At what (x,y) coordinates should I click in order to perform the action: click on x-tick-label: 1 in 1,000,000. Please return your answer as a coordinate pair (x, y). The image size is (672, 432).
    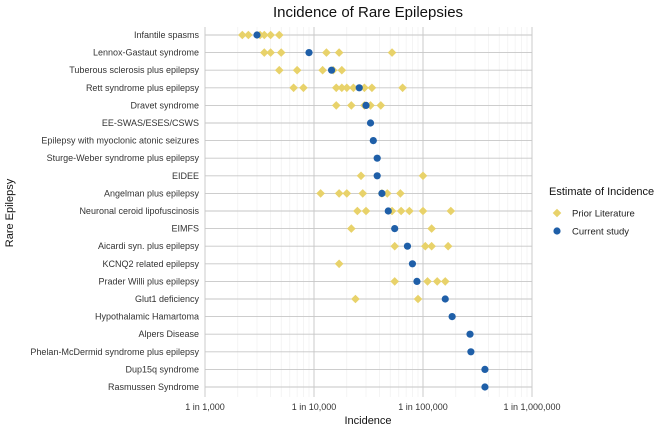
    Looking at the image, I should click on (531, 407).